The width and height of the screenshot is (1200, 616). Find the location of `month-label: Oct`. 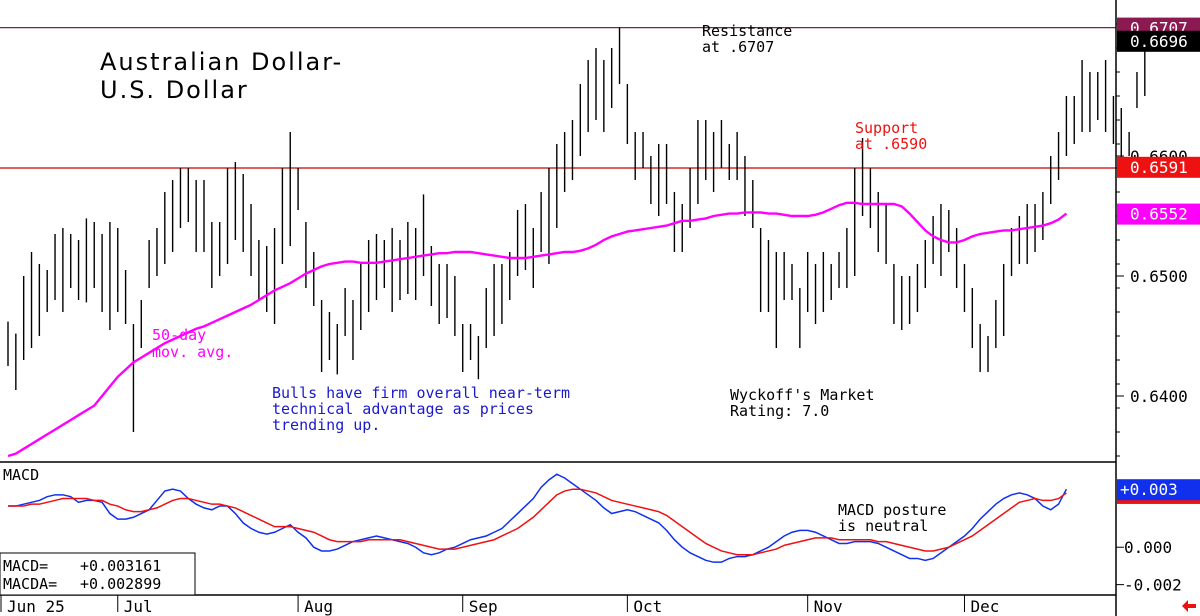

month-label: Oct is located at coordinates (647, 606).